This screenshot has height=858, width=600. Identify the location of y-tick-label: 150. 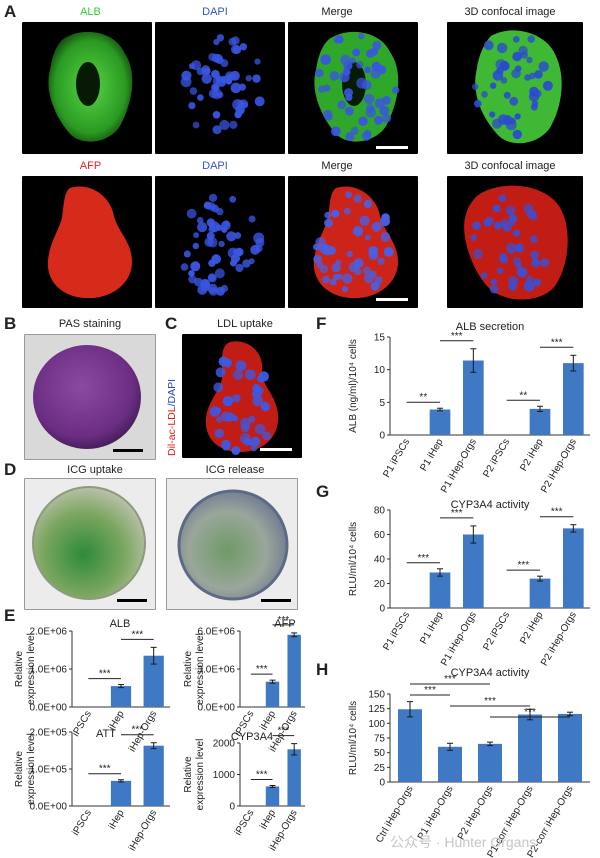
(376, 695).